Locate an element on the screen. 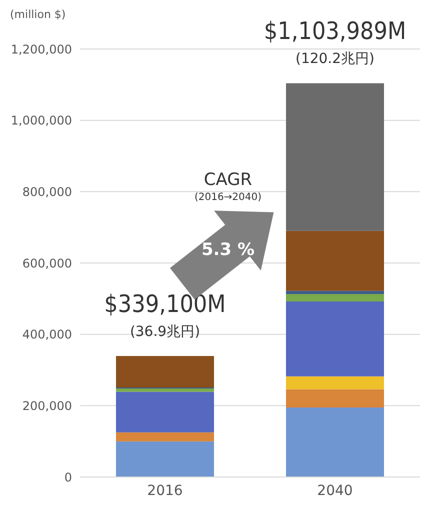 This screenshot has height=512, width=432. x-tick-label: 2016 is located at coordinates (165, 490).